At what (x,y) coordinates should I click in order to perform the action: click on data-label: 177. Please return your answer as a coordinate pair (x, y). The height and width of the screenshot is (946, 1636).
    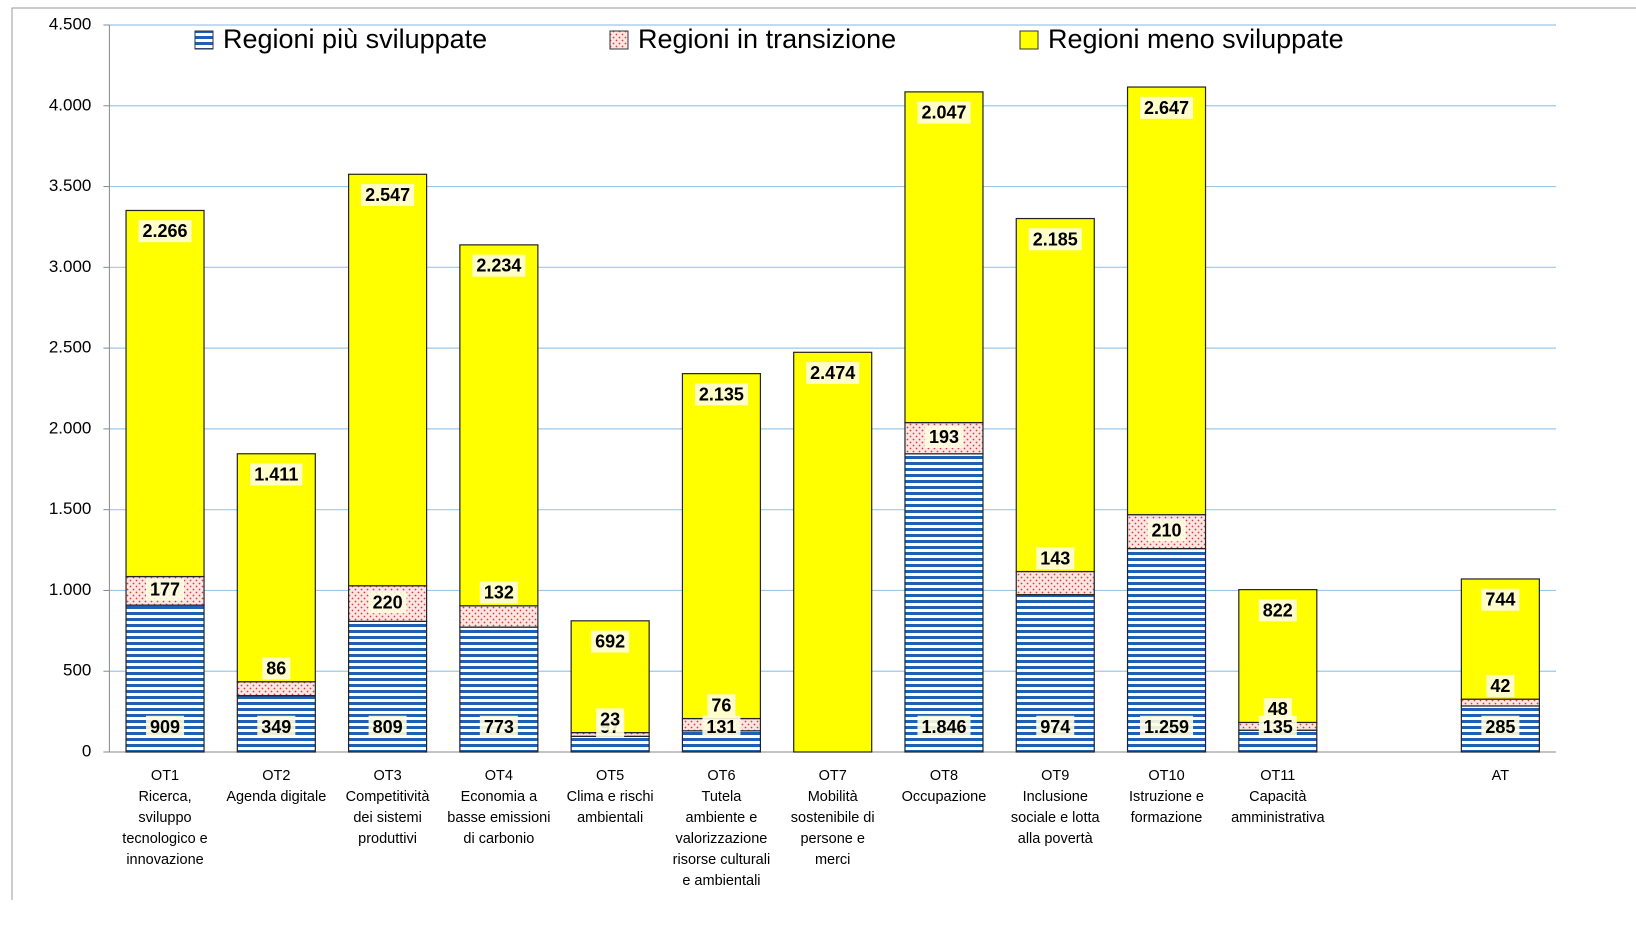
    Looking at the image, I should click on (165, 590).